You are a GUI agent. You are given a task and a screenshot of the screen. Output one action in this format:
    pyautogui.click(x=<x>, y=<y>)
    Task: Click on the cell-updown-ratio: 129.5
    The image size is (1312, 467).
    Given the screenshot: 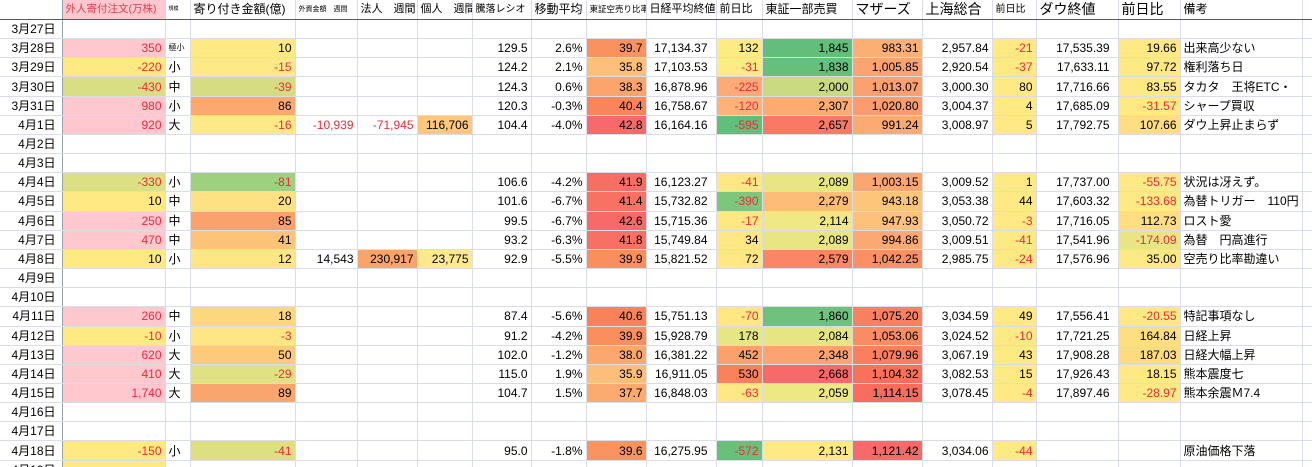 What is the action you would take?
    pyautogui.click(x=502, y=48)
    